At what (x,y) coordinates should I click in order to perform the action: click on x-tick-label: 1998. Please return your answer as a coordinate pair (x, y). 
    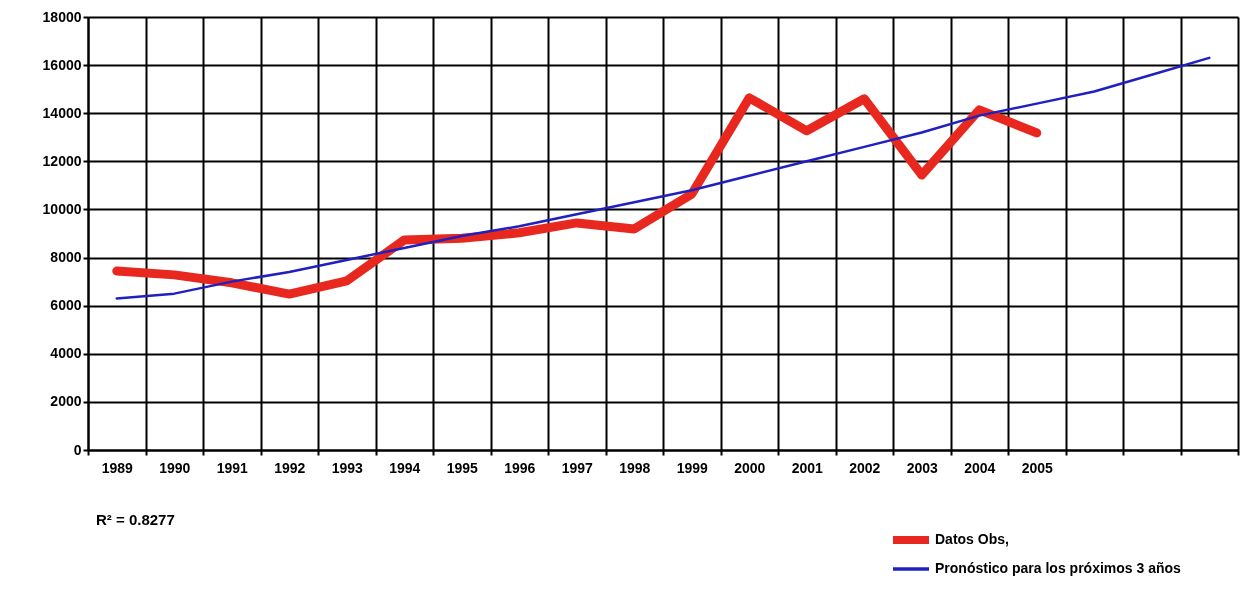
    Looking at the image, I should click on (635, 467).